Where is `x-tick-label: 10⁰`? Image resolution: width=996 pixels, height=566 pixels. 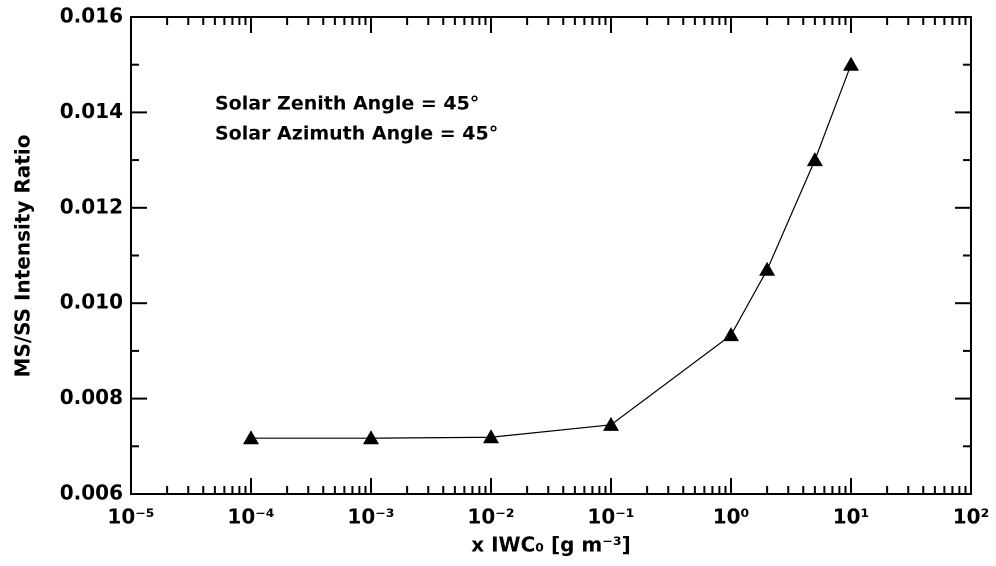
x-tick-label: 10⁰ is located at coordinates (731, 517).